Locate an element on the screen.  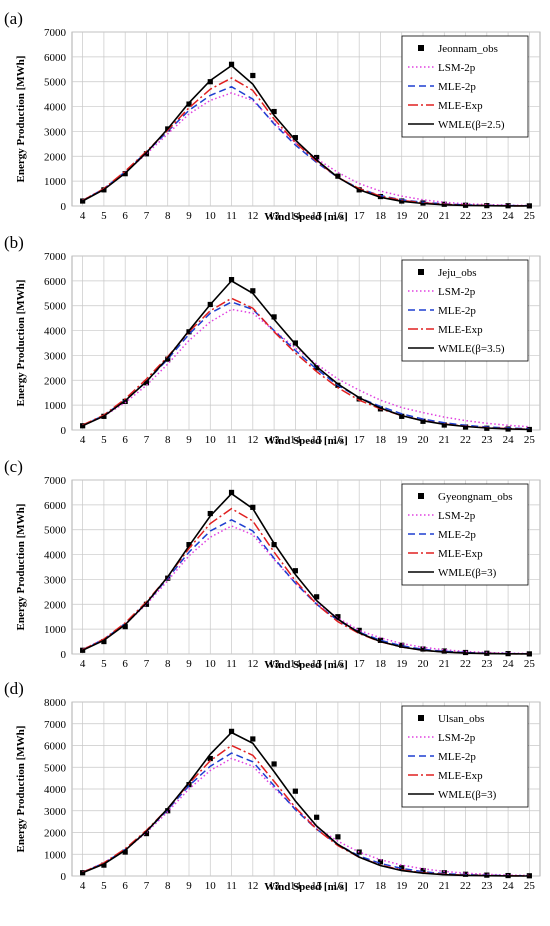
series-line-lsm-2p is located at coordinates (306, 590).